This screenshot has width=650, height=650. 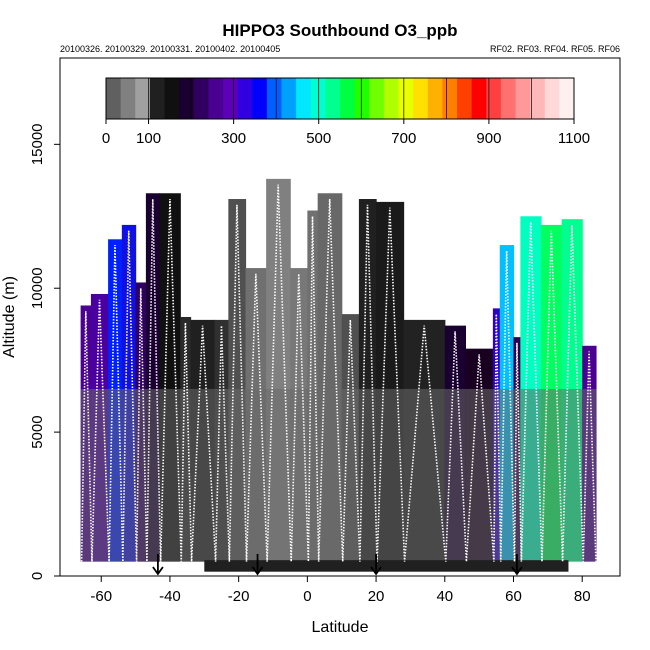 What do you see at coordinates (44, 351) in the screenshot?
I see `y-axis: 0 5000 10000 15000` at bounding box center [44, 351].